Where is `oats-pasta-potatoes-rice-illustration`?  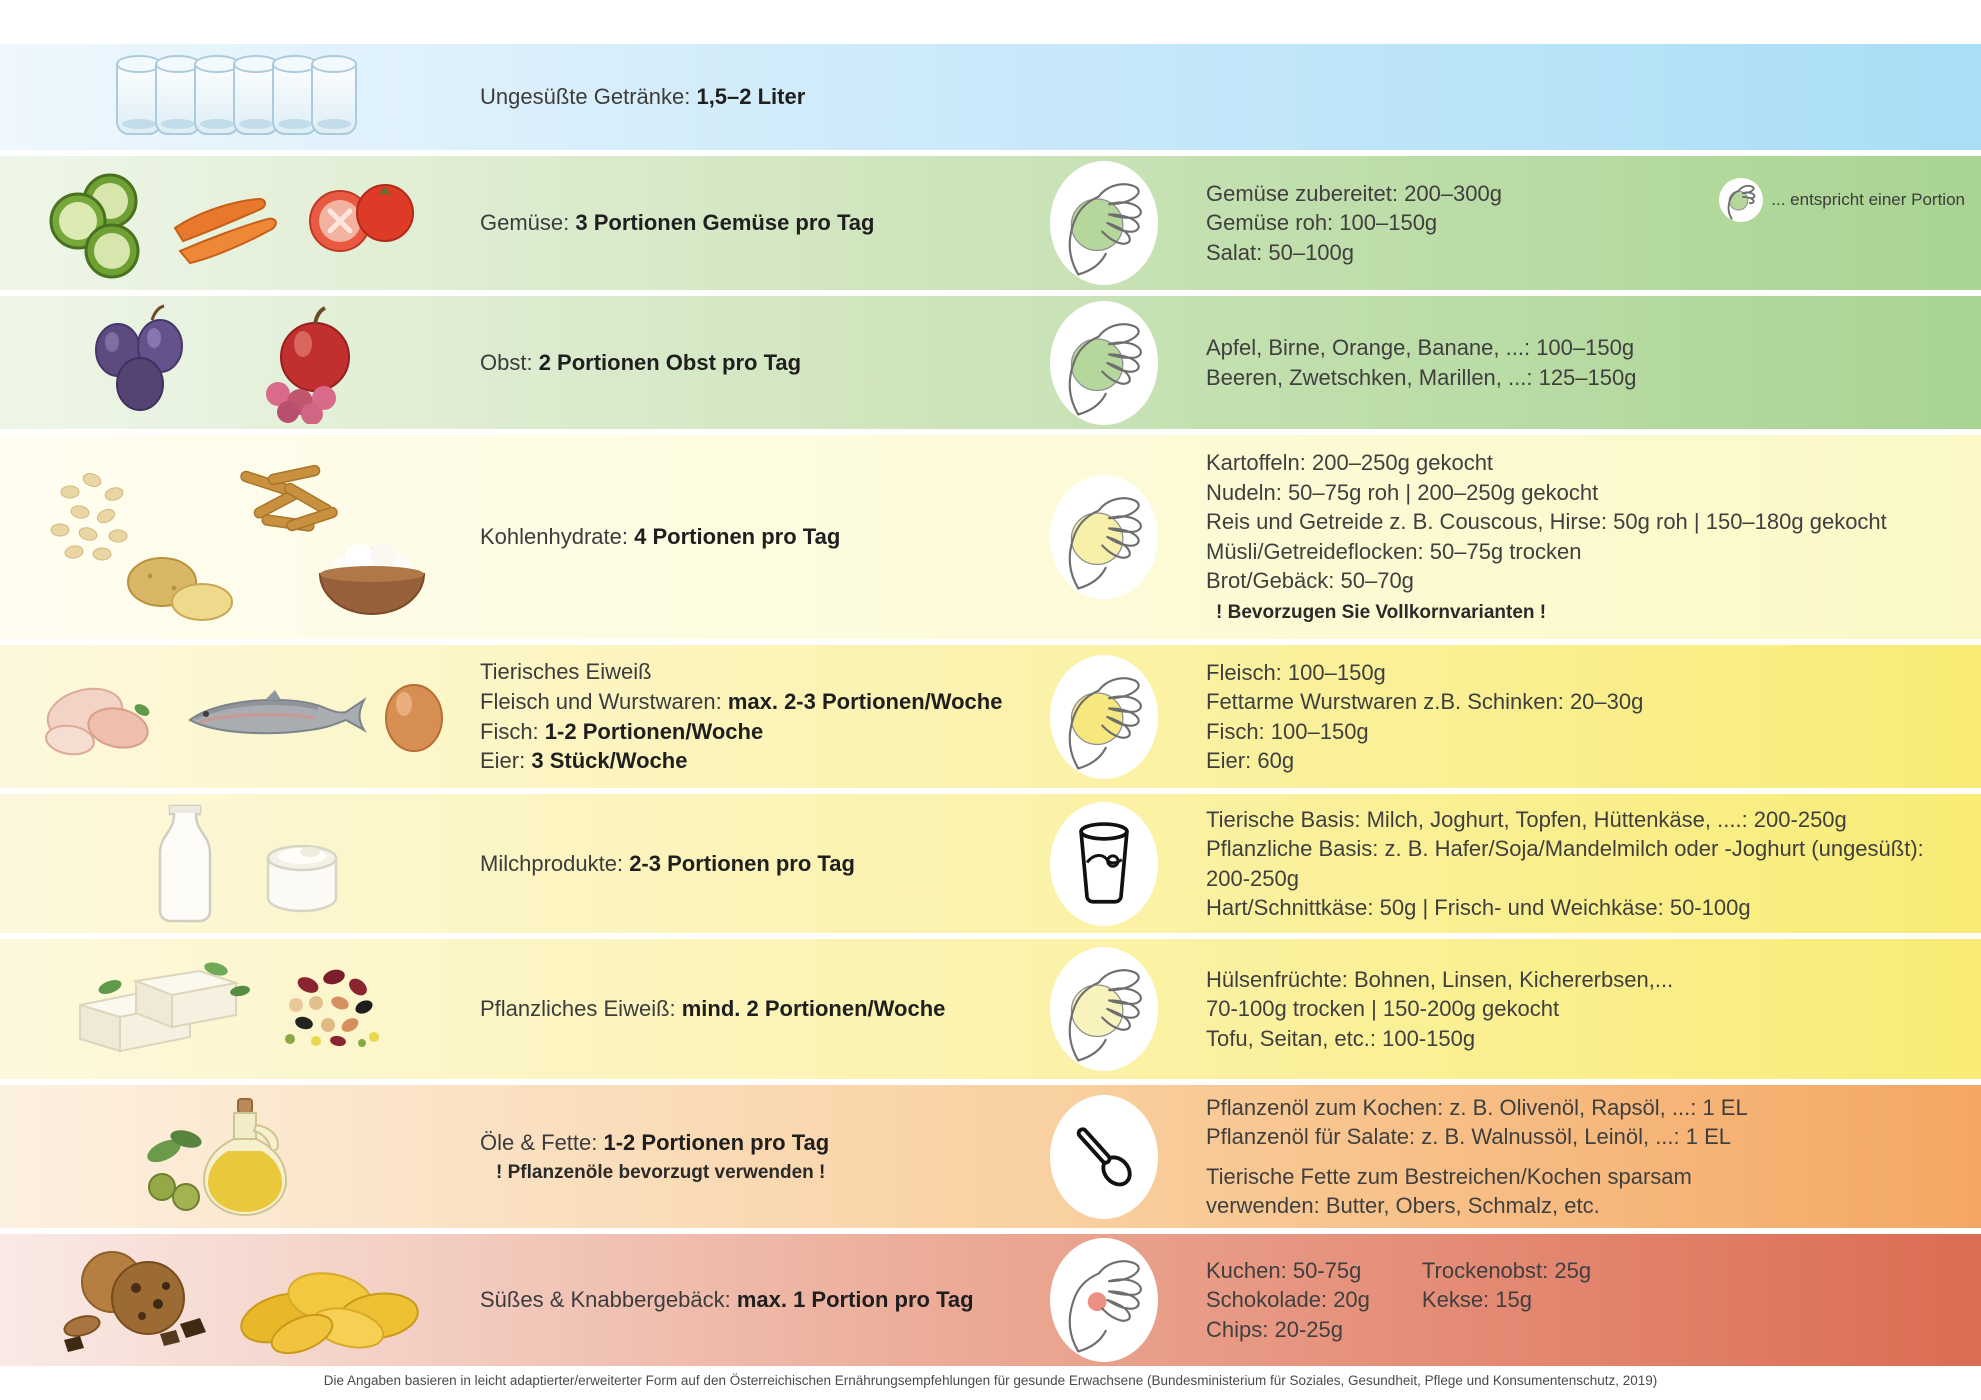
oats-pasta-potatoes-rice-illustration is located at coordinates (238, 542).